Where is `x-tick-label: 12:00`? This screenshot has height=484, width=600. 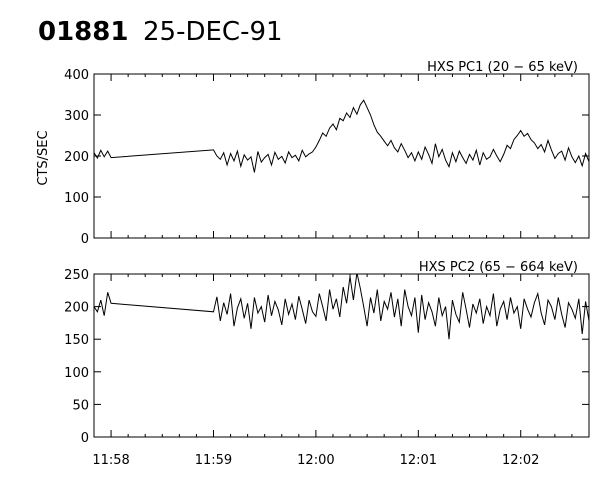
x-tick-label: 12:00 is located at coordinates (315, 460).